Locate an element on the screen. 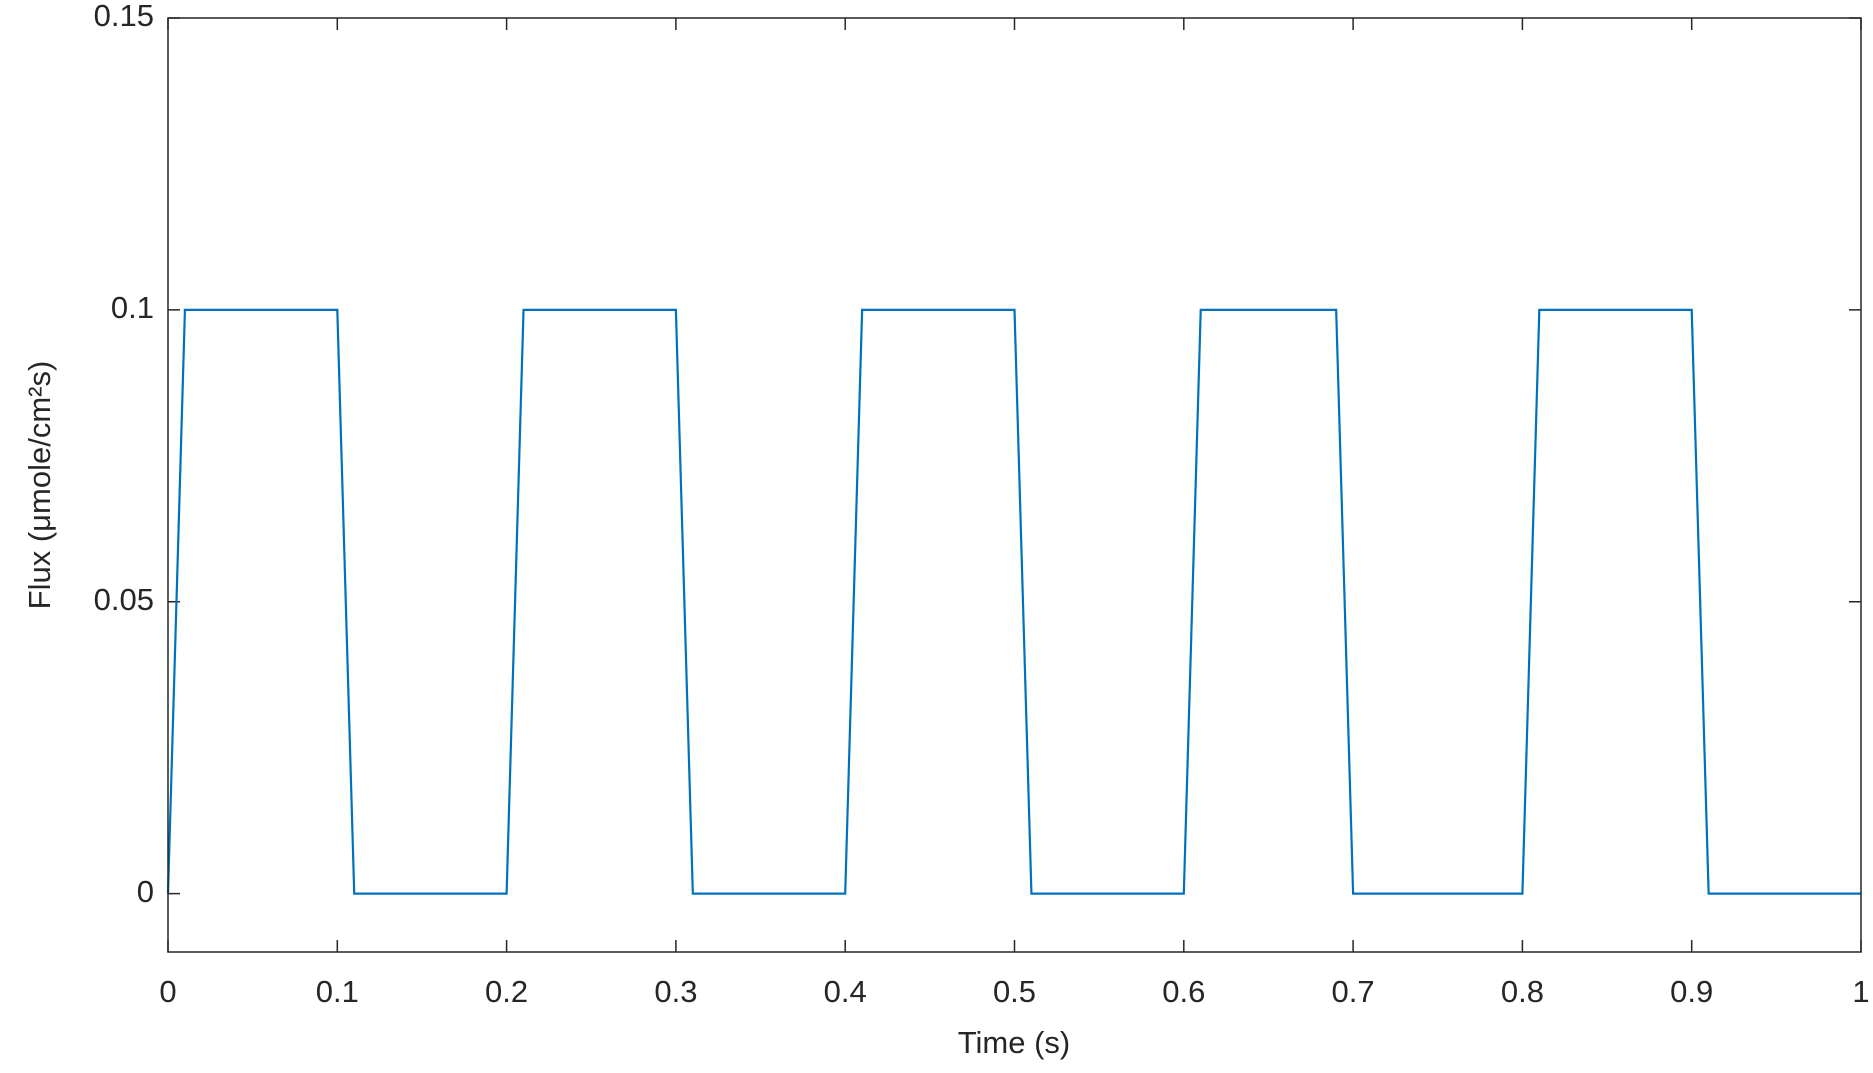 The width and height of the screenshot is (1873, 1073). x-tick-label: 0.4 is located at coordinates (845, 991).